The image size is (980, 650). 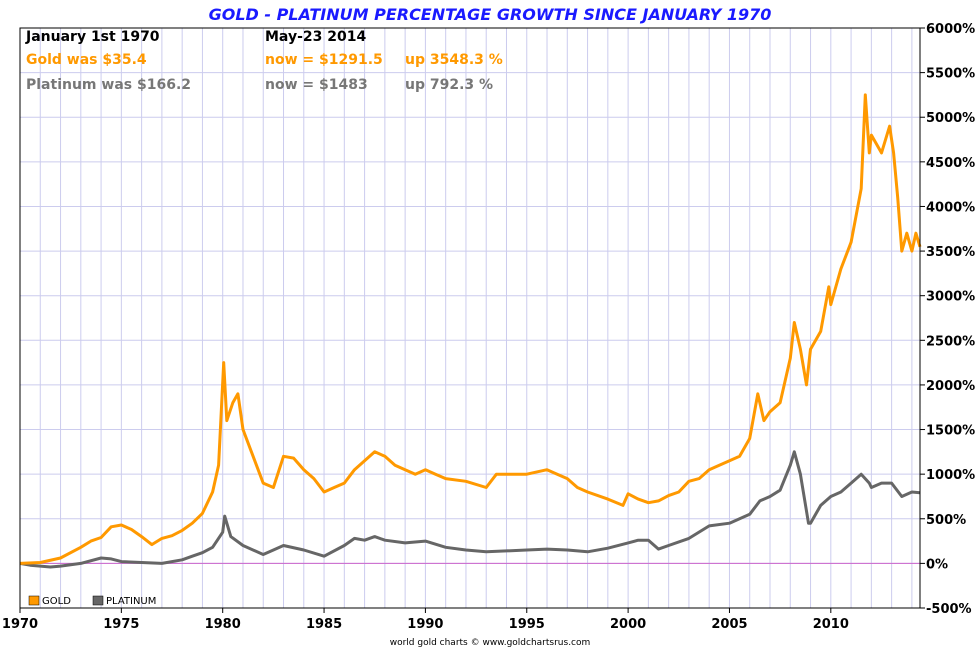 I want to click on x-axis: 1970 1975 1980 1985 1990 1995 2000 2005 2010, so click(x=425, y=620).